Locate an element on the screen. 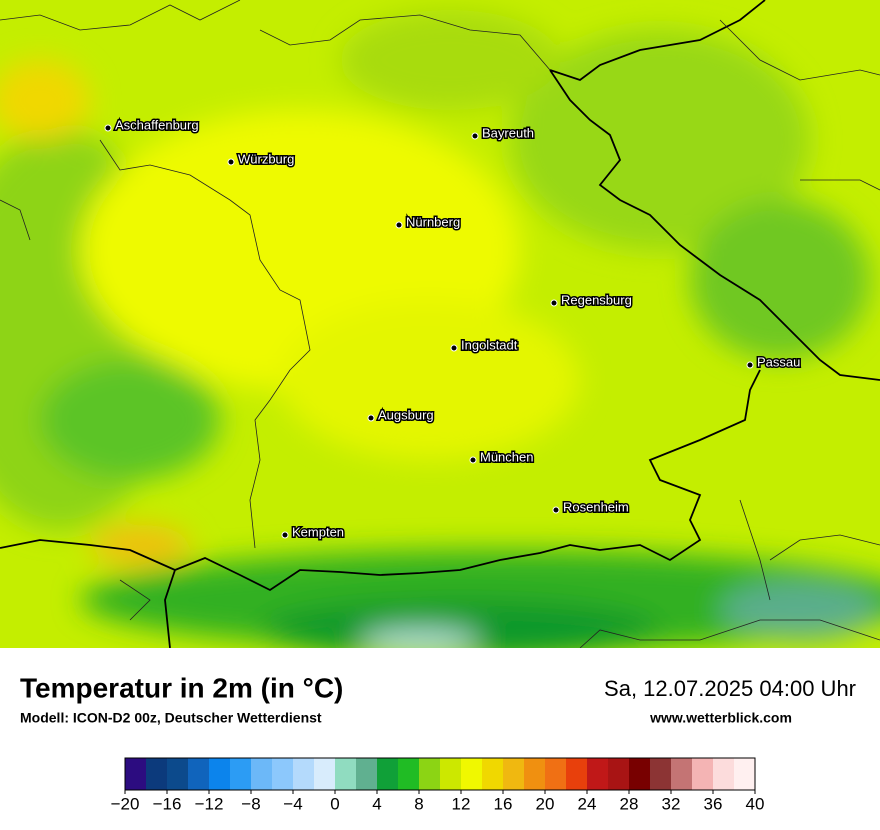  colorbar: −20 −16 −12 −8 −4 0 4 8 12 16 20 24 28 32 36 40 is located at coordinates (438, 785).